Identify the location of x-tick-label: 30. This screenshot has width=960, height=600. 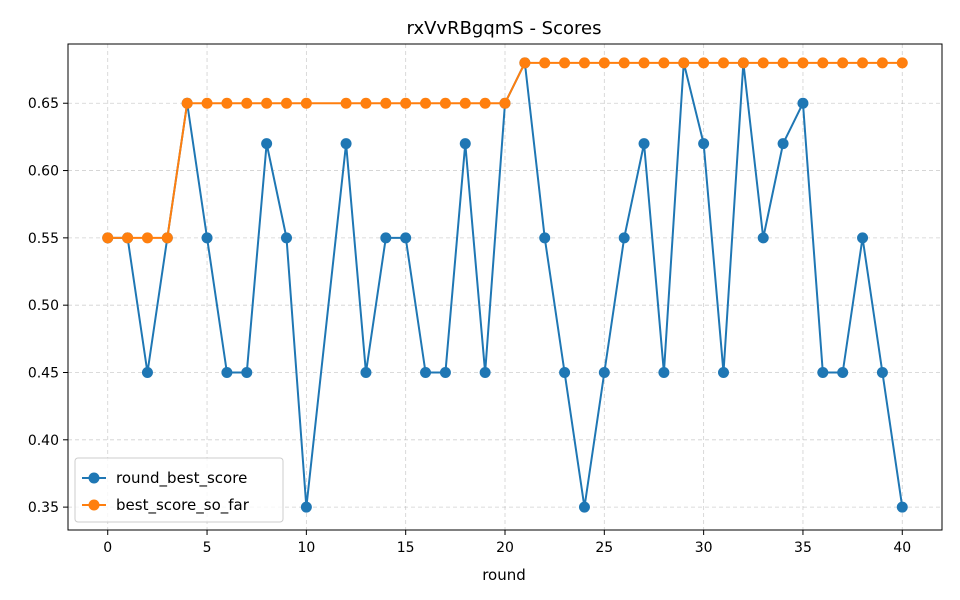
(704, 548).